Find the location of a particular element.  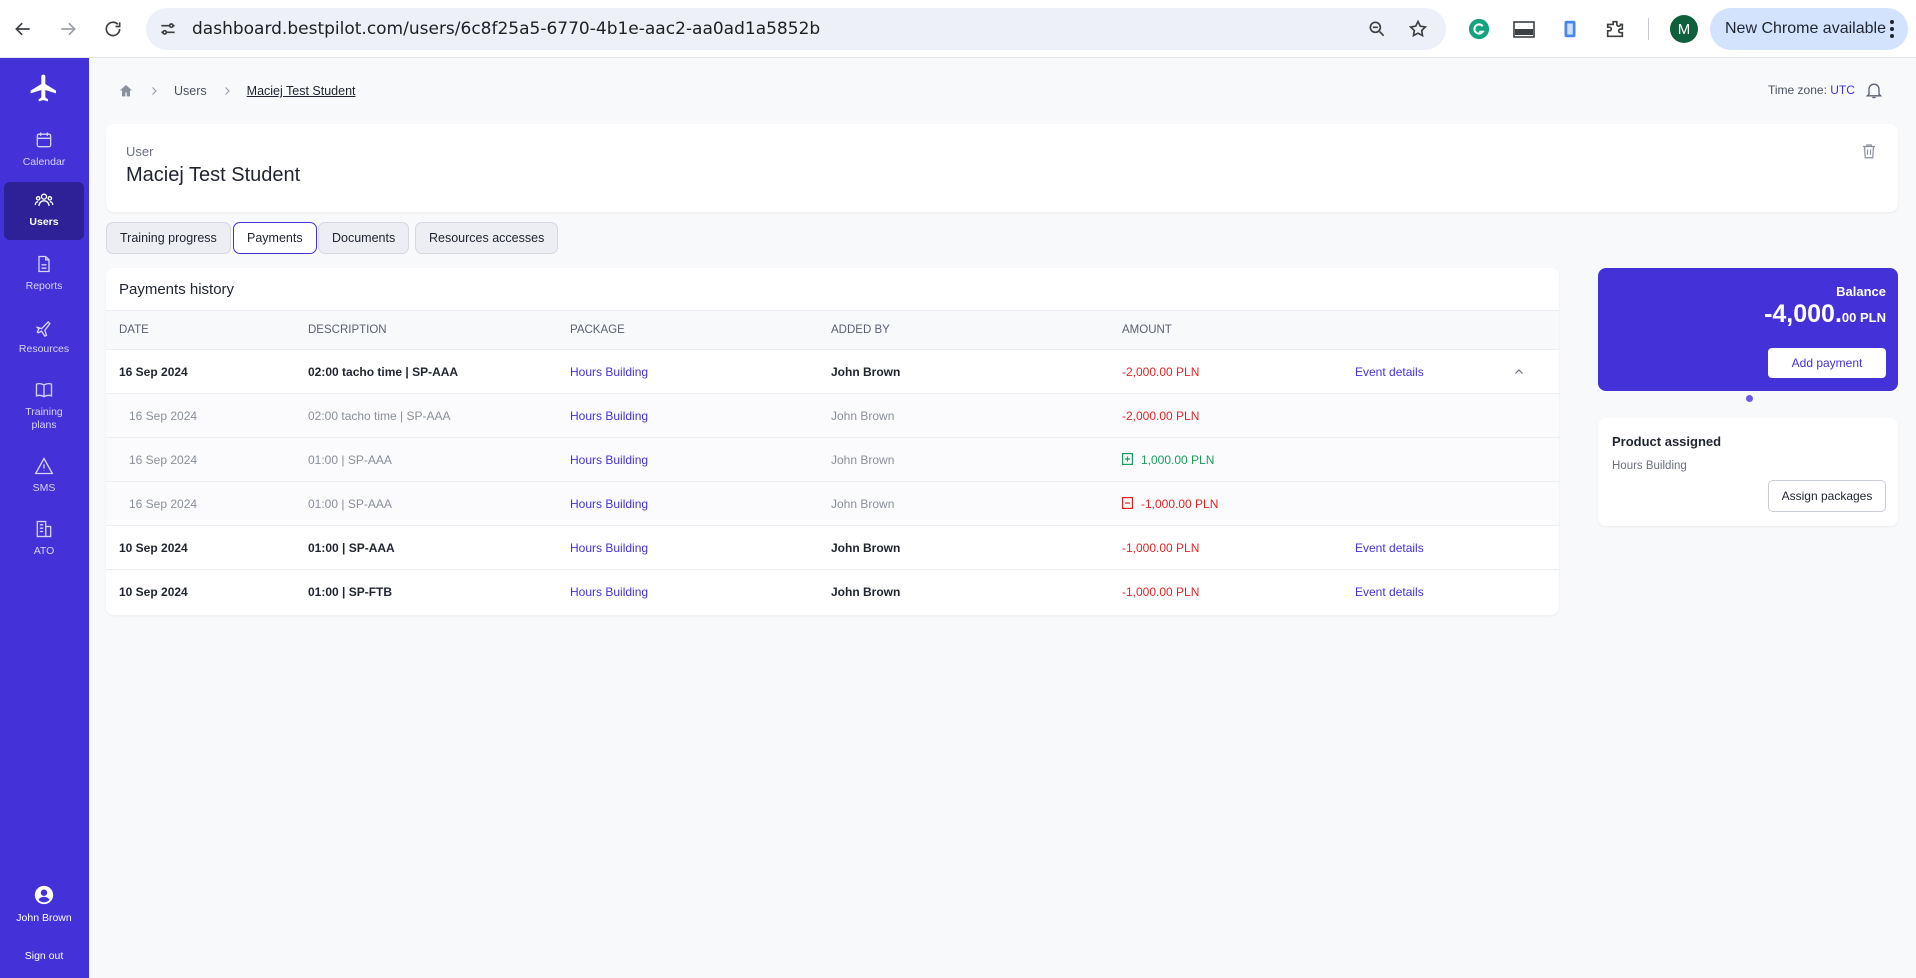

sidebar-item-label: ATO is located at coordinates (44, 551).